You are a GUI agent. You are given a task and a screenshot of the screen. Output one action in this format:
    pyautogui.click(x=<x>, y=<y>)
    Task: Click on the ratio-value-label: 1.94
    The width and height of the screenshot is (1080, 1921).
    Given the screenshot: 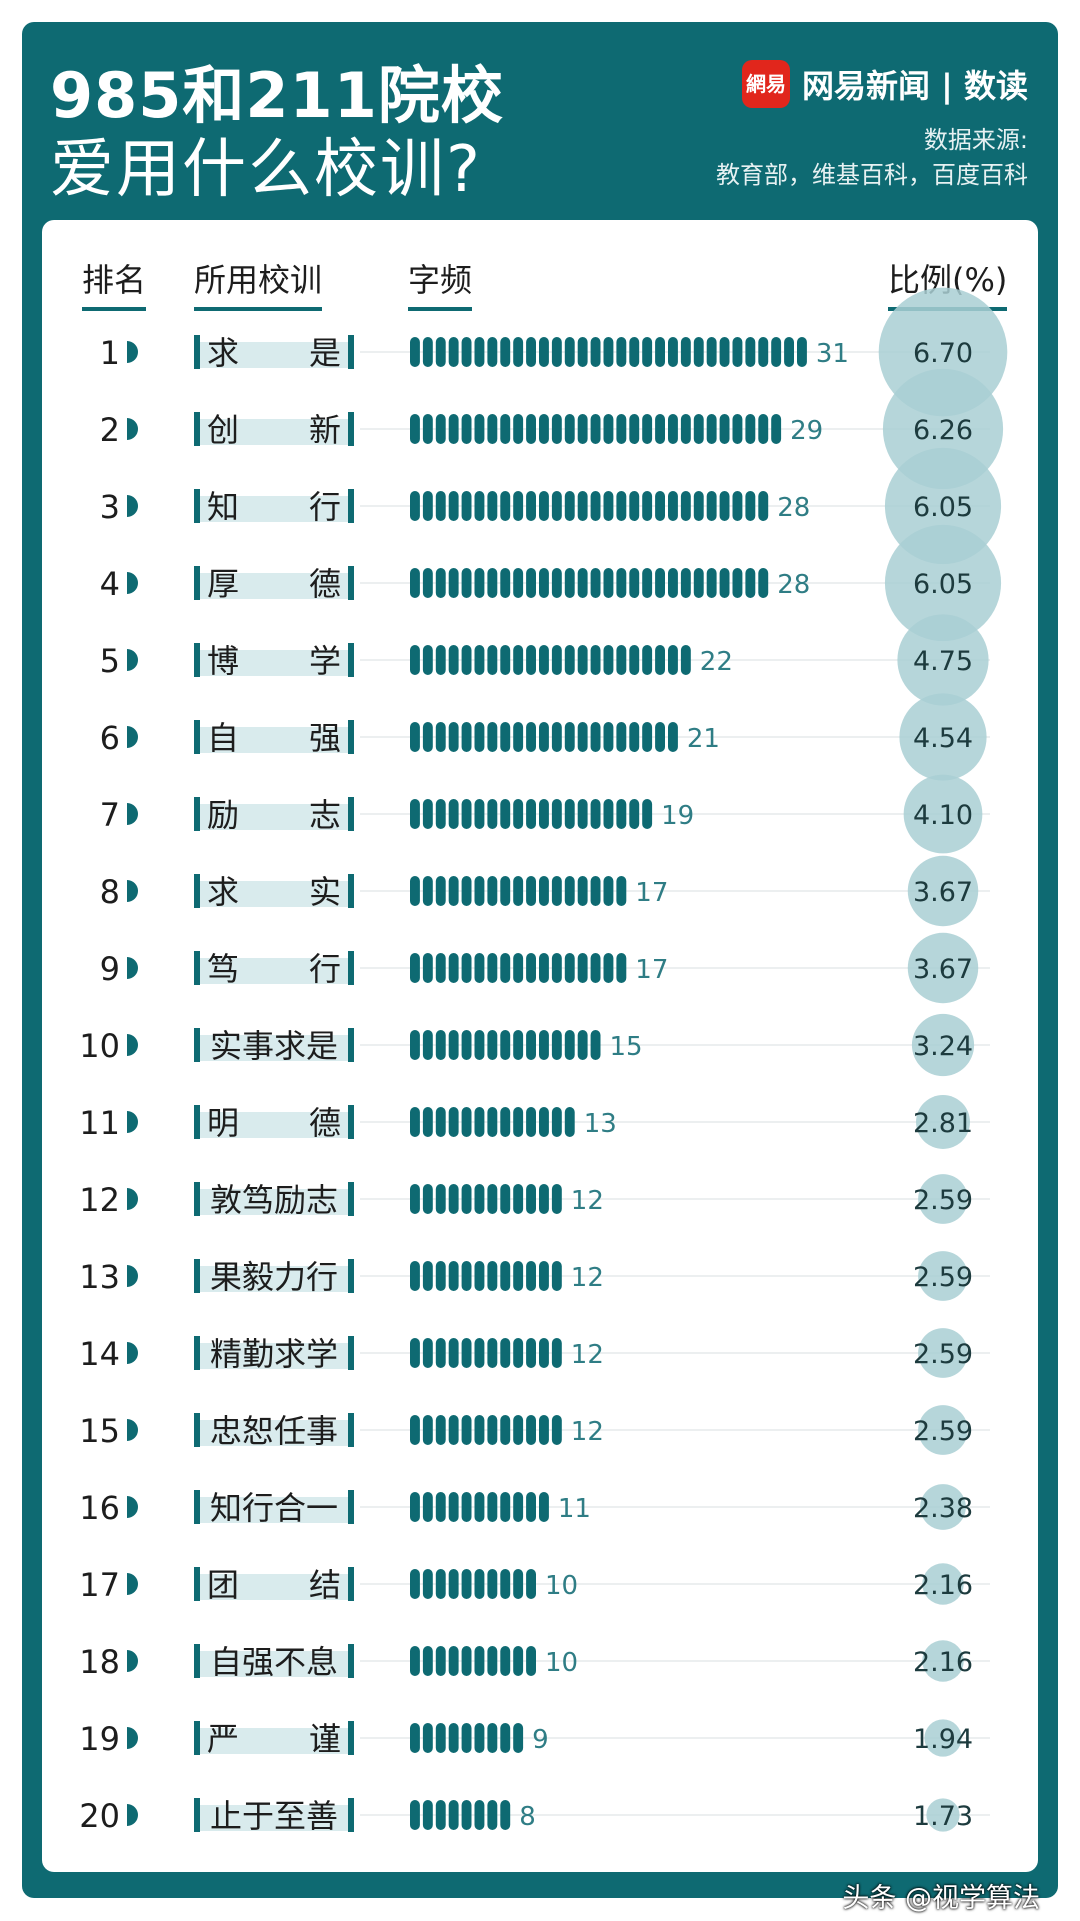 What is the action you would take?
    pyautogui.click(x=943, y=1739)
    